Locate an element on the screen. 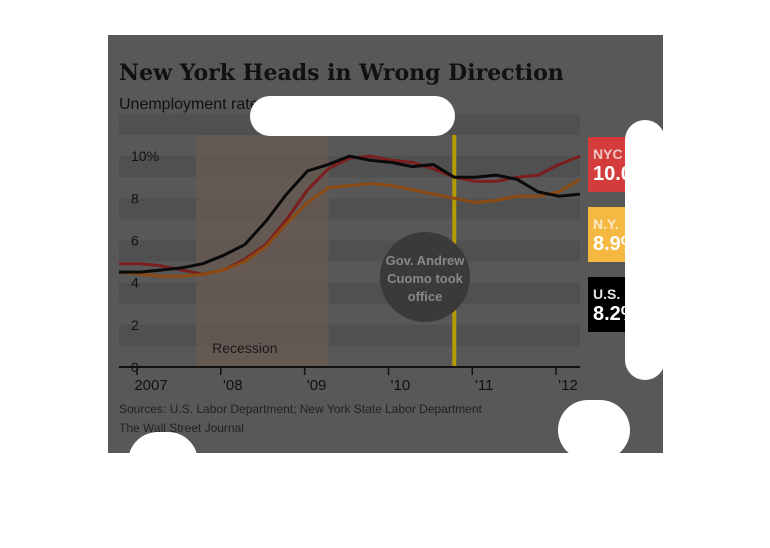 The image size is (770, 548). recession-label: Recession is located at coordinates (244, 348).